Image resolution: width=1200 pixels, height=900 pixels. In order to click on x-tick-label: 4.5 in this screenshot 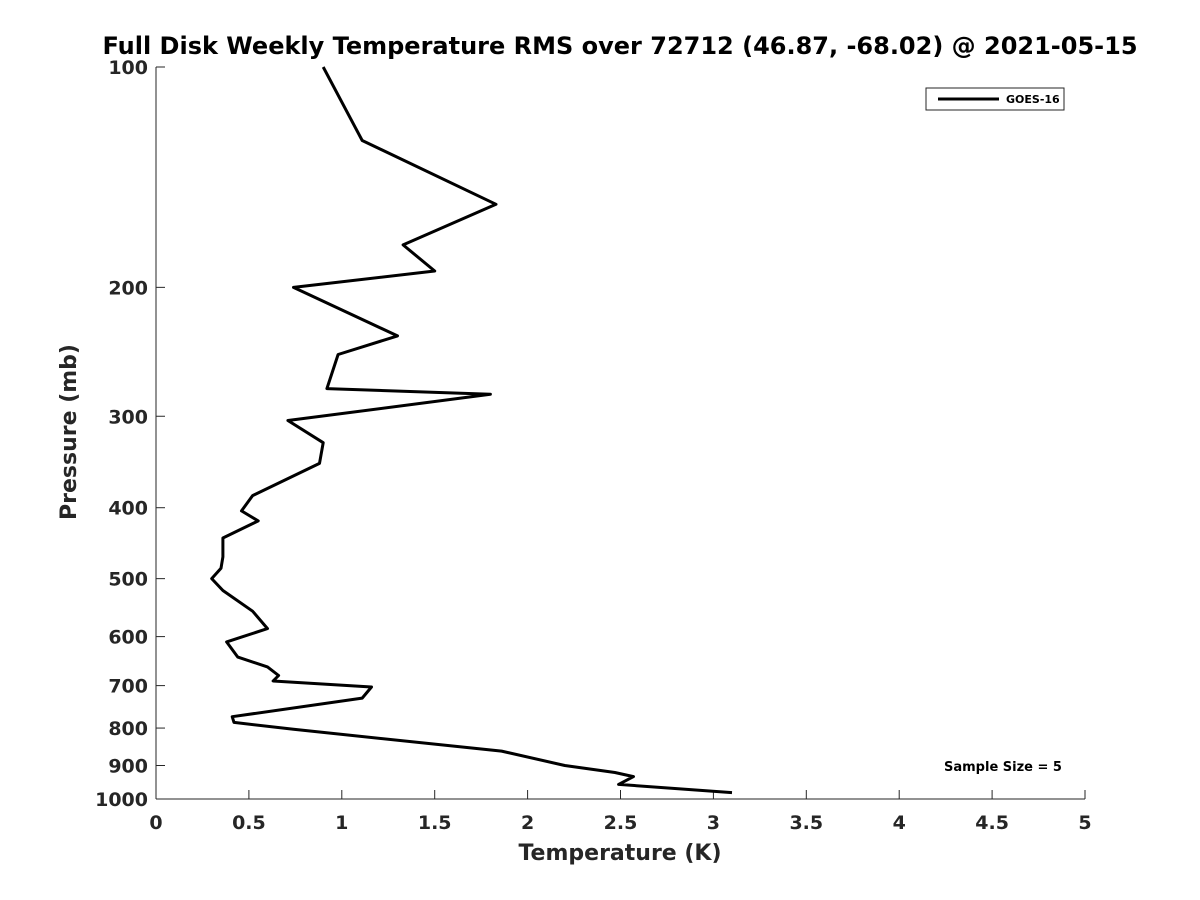, I will do `click(992, 823)`.